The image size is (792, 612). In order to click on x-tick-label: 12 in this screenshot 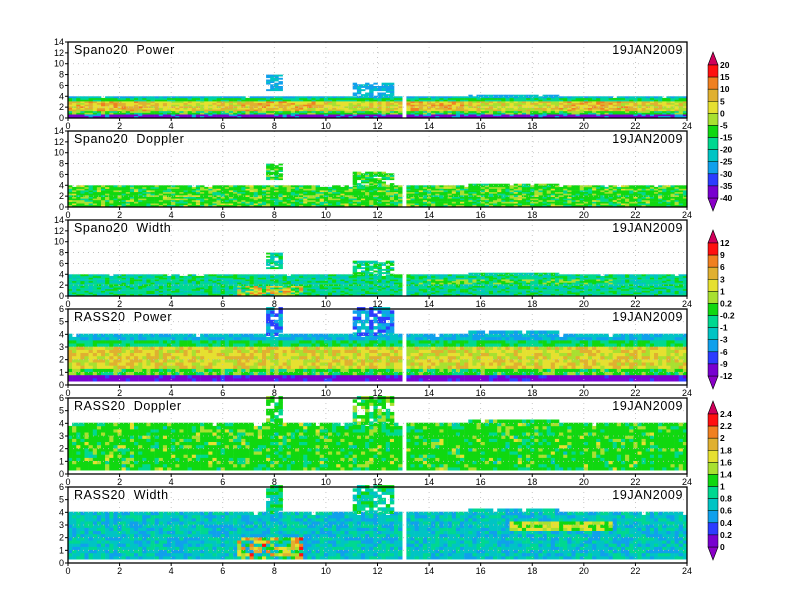, I will do `click(377, 126)`.